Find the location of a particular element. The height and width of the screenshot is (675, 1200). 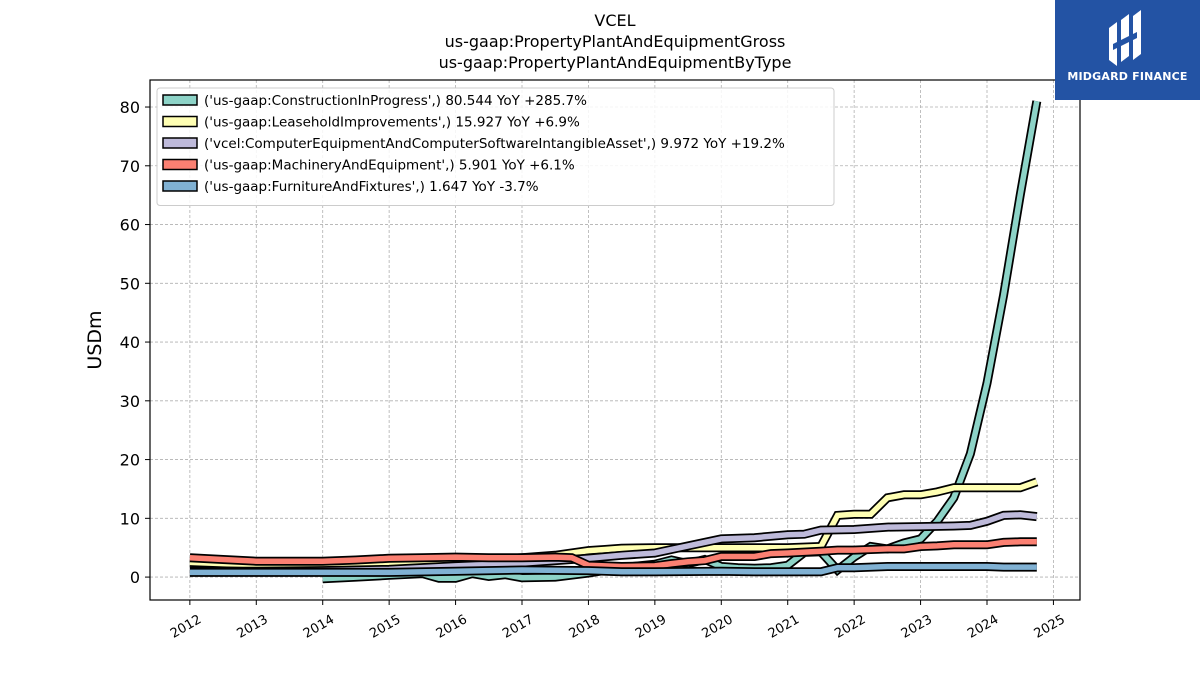

midgard-finance-logo: MIDGARD FINANCE is located at coordinates (1127, 50).